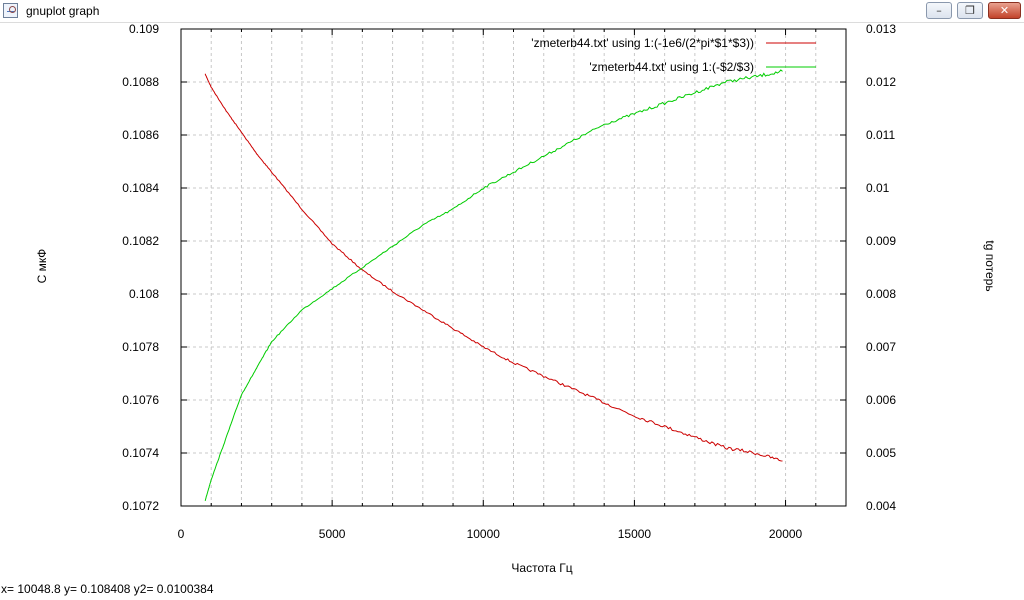 The height and width of the screenshot is (600, 1024). What do you see at coordinates (881, 82) in the screenshot?
I see `y2-tick-label: 0.012` at bounding box center [881, 82].